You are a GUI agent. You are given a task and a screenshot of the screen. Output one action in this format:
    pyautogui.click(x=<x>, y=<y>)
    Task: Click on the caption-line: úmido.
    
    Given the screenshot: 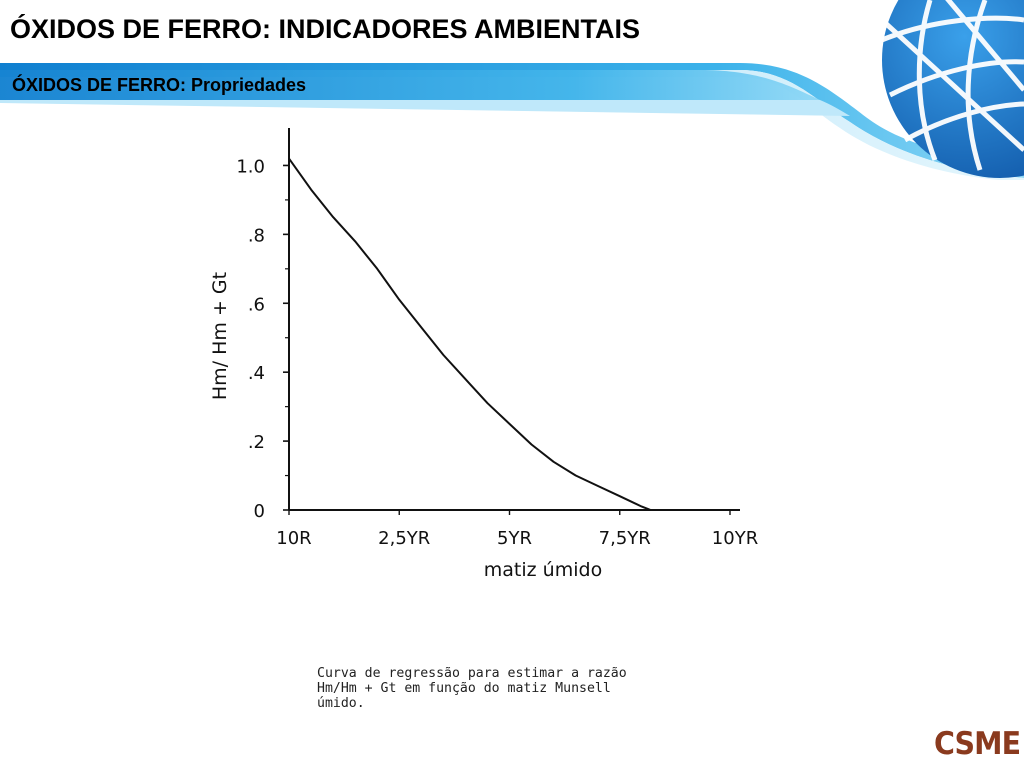 What is the action you would take?
    pyautogui.click(x=341, y=703)
    